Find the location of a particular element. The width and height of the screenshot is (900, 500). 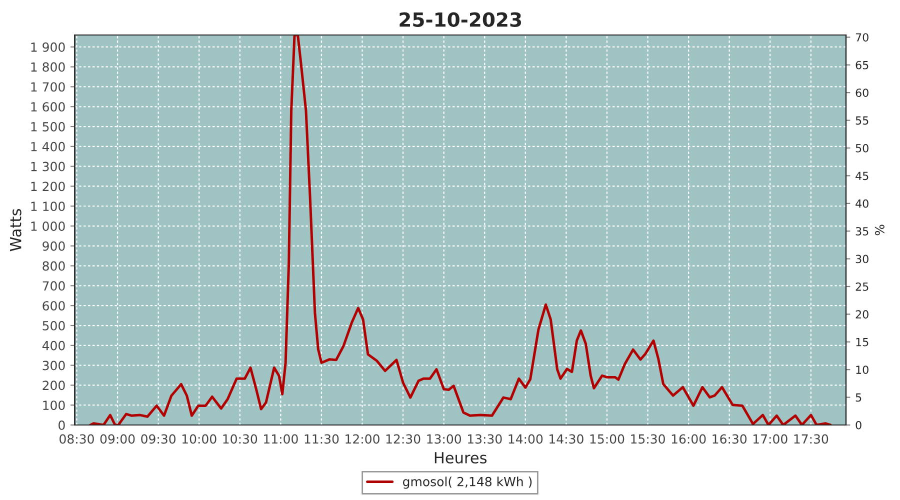

y-tick-label: 1 700 is located at coordinates (48, 87).